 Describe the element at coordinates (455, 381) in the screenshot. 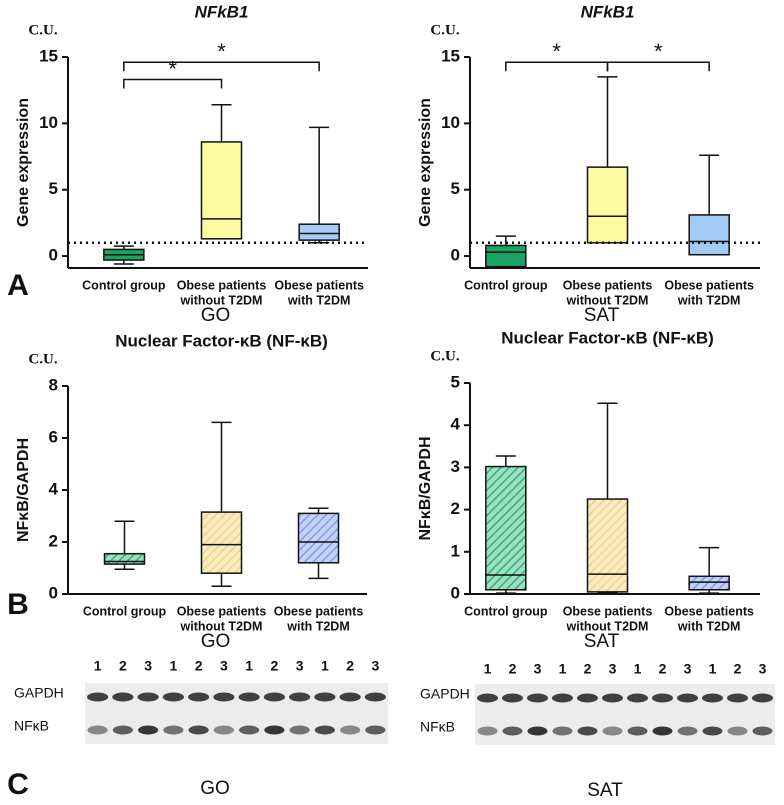

I see `y-tick-label: 5` at that location.